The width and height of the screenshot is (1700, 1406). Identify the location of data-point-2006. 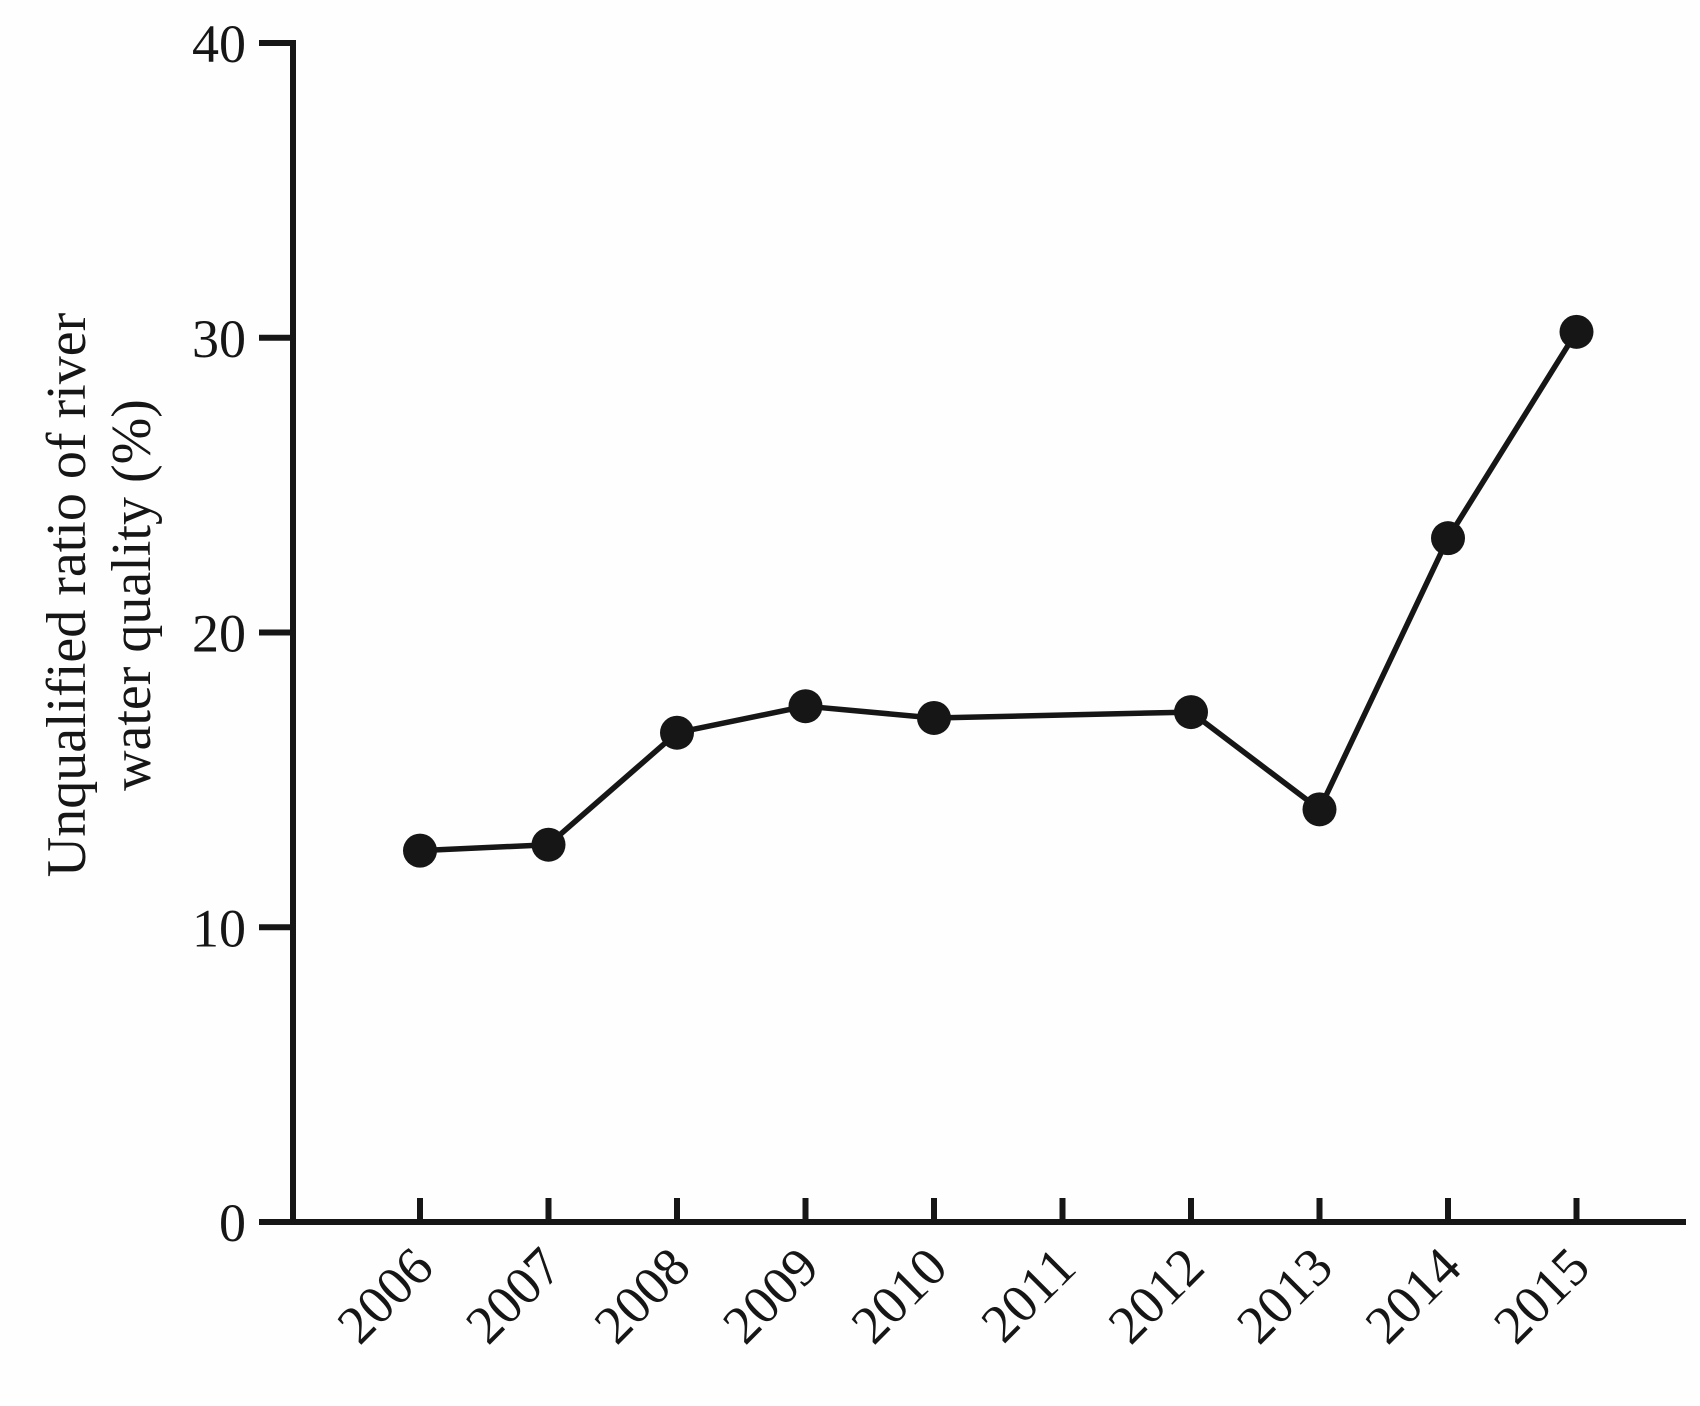
(420, 850).